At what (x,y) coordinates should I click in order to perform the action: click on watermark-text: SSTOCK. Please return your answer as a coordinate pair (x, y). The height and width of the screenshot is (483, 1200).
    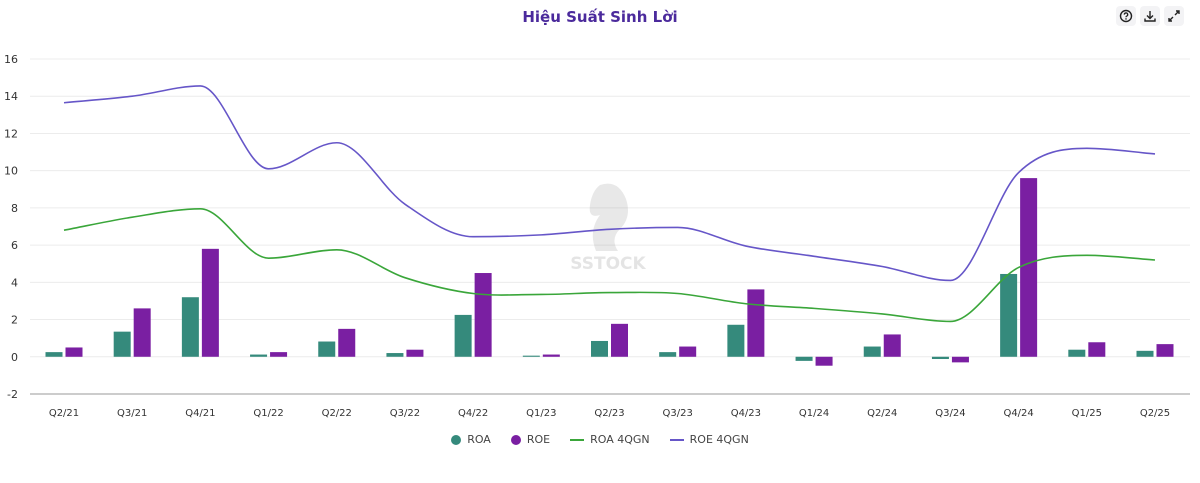
    Looking at the image, I should click on (608, 264).